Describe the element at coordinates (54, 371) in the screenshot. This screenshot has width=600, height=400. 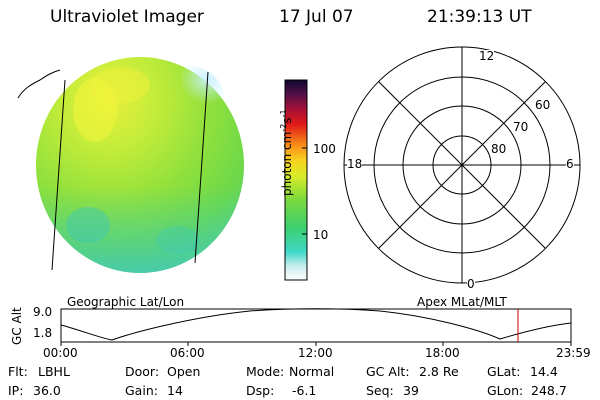
I see `flt-value: LBHL` at that location.